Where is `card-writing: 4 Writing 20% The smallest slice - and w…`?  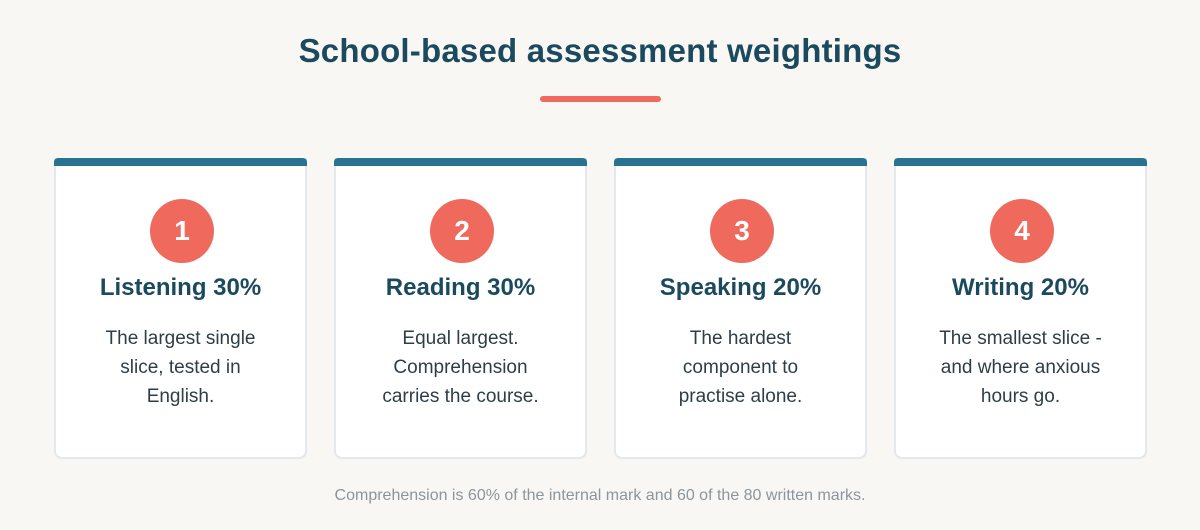 card-writing: 4 Writing 20% The smallest slice - and w… is located at coordinates (1020, 308).